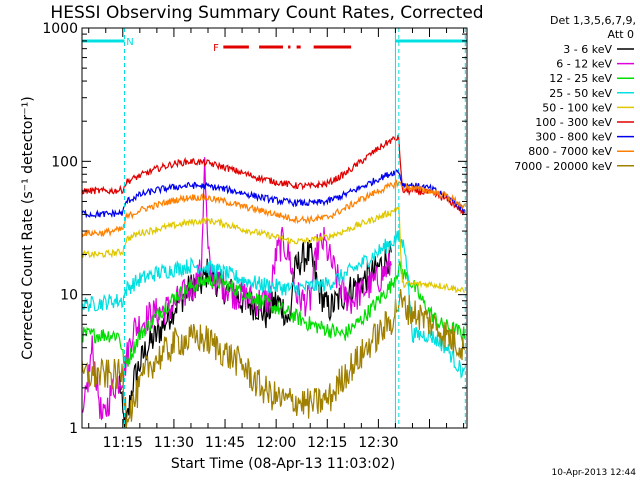 This screenshot has width=640, height=480. I want to click on legend-label: 7000 - 20000 keV, so click(563, 166).